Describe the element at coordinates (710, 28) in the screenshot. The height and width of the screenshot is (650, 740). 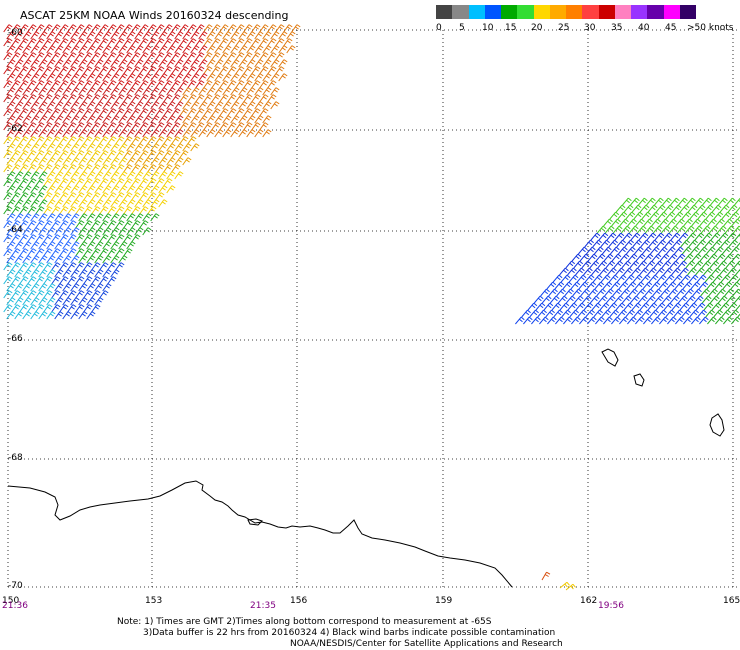
I see `legend-label: >50 knots` at that location.